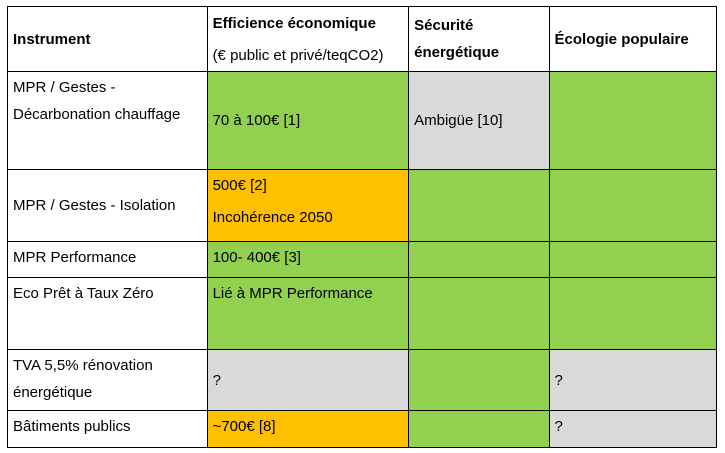  I want to click on efficience-cell: 100- 400€ [3], so click(308, 259).